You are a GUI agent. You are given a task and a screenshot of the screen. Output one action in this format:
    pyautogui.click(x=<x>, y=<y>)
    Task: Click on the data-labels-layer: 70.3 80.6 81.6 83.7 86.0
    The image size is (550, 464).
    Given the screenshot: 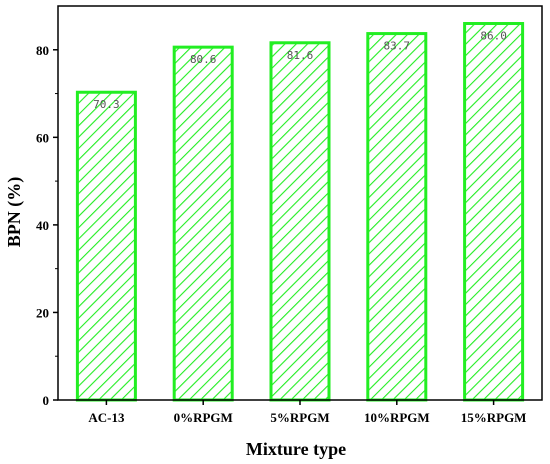 What is the action you would take?
    pyautogui.click(x=300, y=71)
    